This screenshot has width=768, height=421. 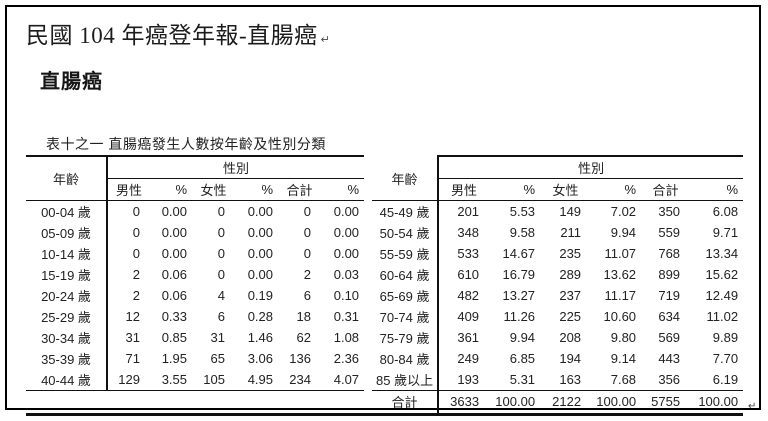 I want to click on value-cell: 9.14, so click(x=623, y=358).